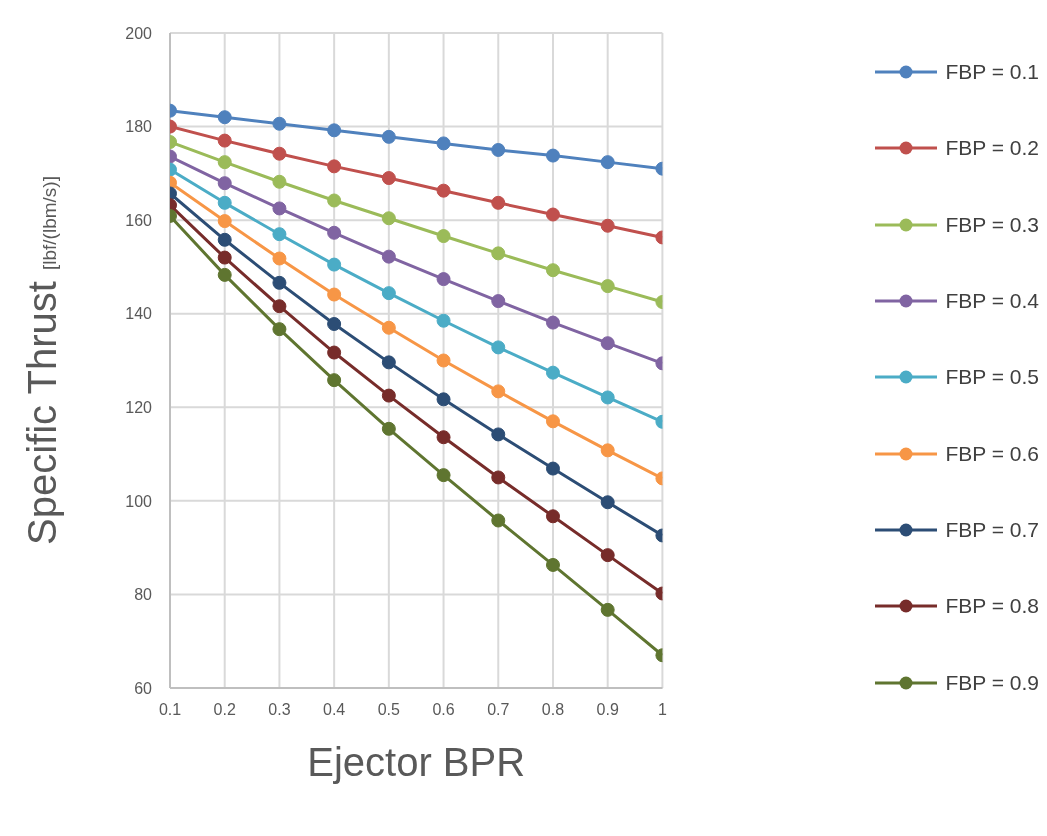 The image size is (1047, 836). Describe the element at coordinates (139, 501) in the screenshot. I see `y-tick-label: 100` at that location.